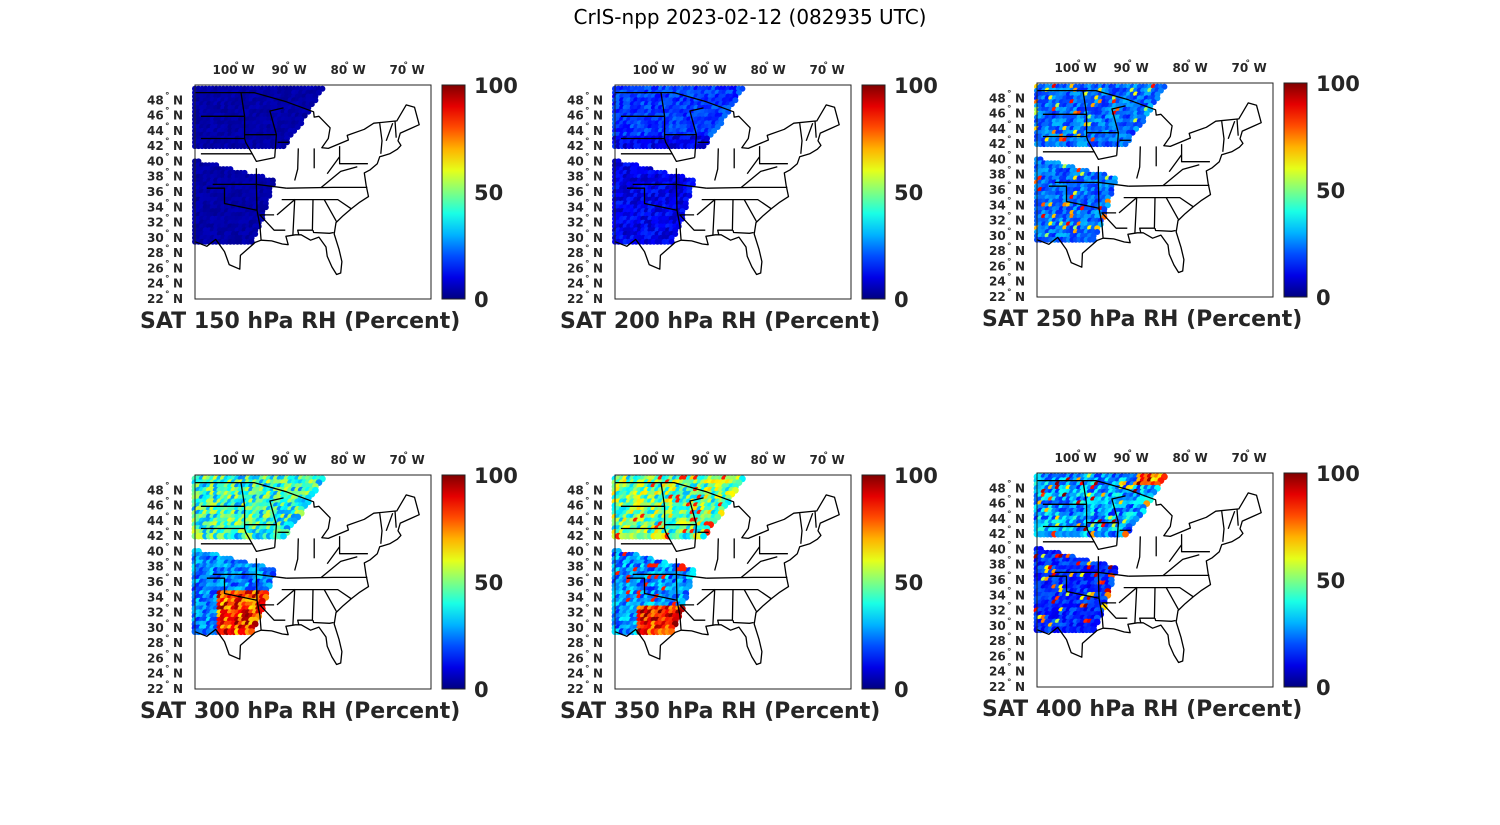 This screenshot has width=1500, height=825. What do you see at coordinates (720, 711) in the screenshot?
I see `panel-title: SAT 350 hPa RH (Percent)` at bounding box center [720, 711].